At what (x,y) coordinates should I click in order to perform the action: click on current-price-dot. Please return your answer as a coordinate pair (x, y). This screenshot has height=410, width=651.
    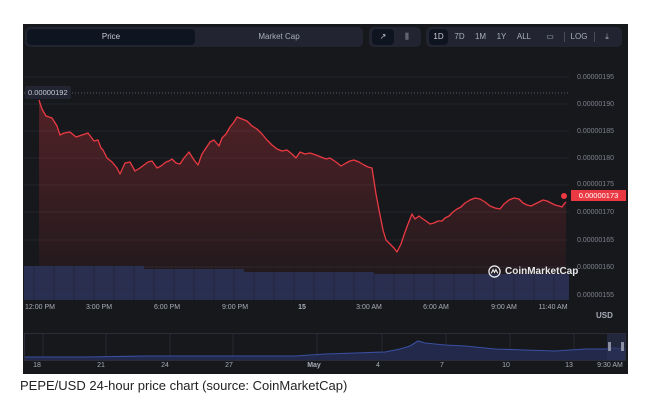
    Looking at the image, I should click on (564, 196).